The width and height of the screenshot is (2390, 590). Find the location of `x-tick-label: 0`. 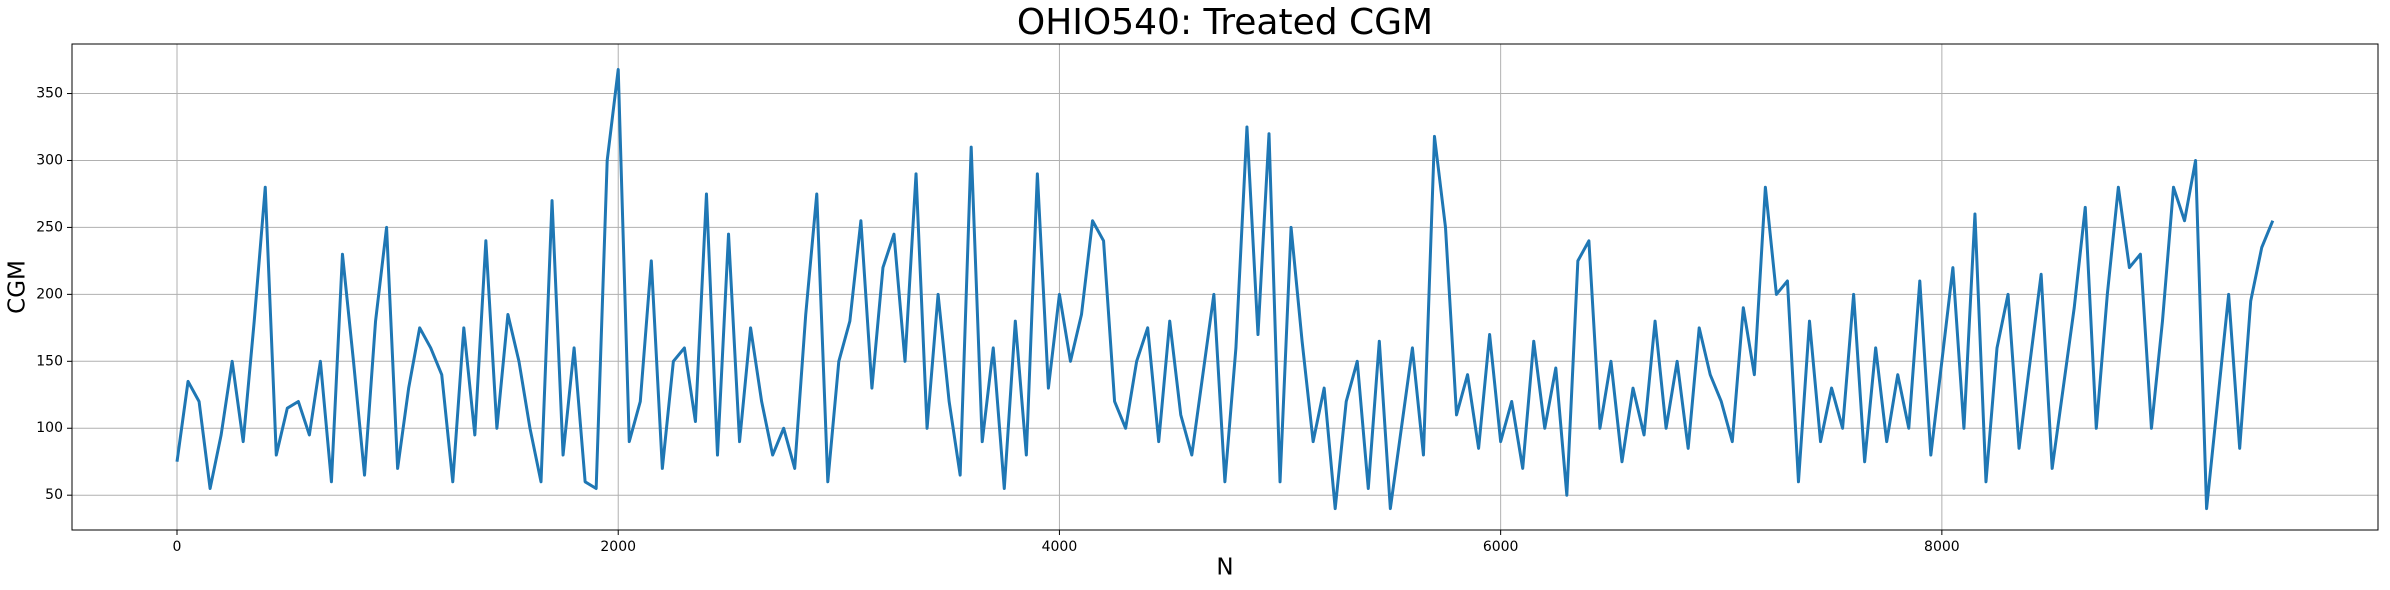

x-tick-label: 0 is located at coordinates (177, 547).